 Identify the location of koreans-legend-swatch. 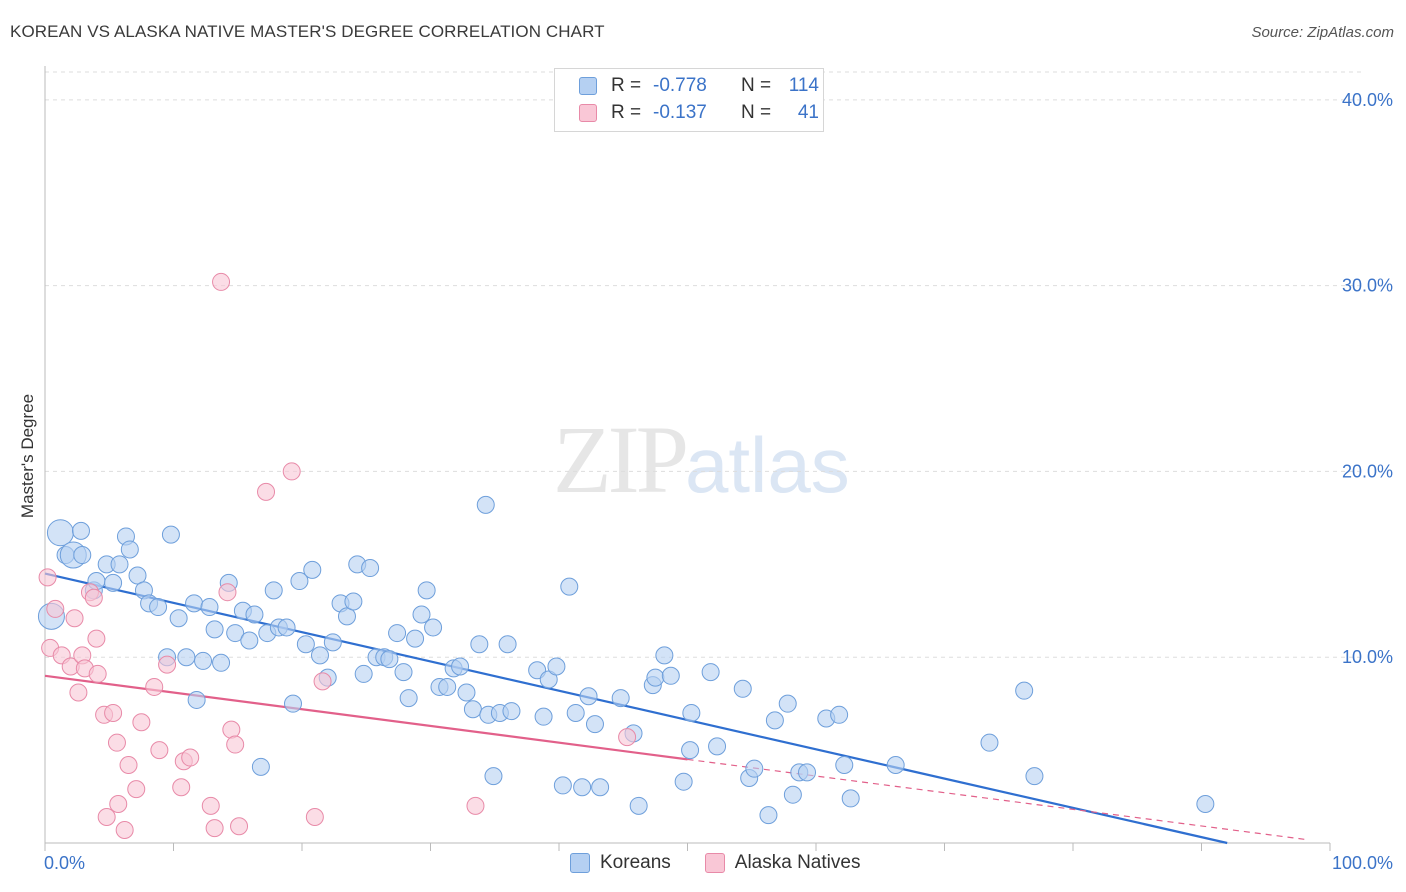
(580, 863).